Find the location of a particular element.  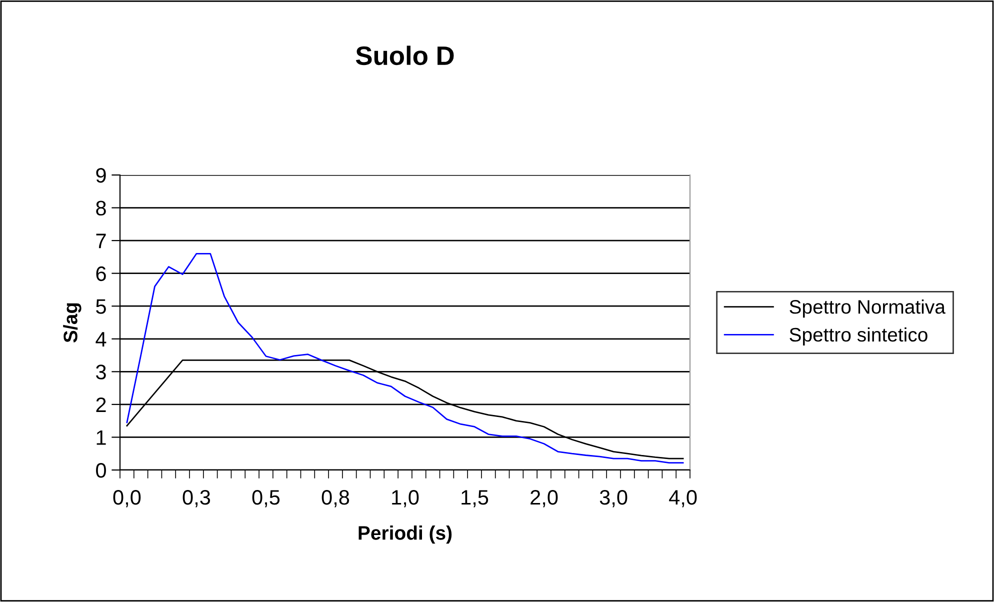

x-tick-label: 0,0 is located at coordinates (127, 499).